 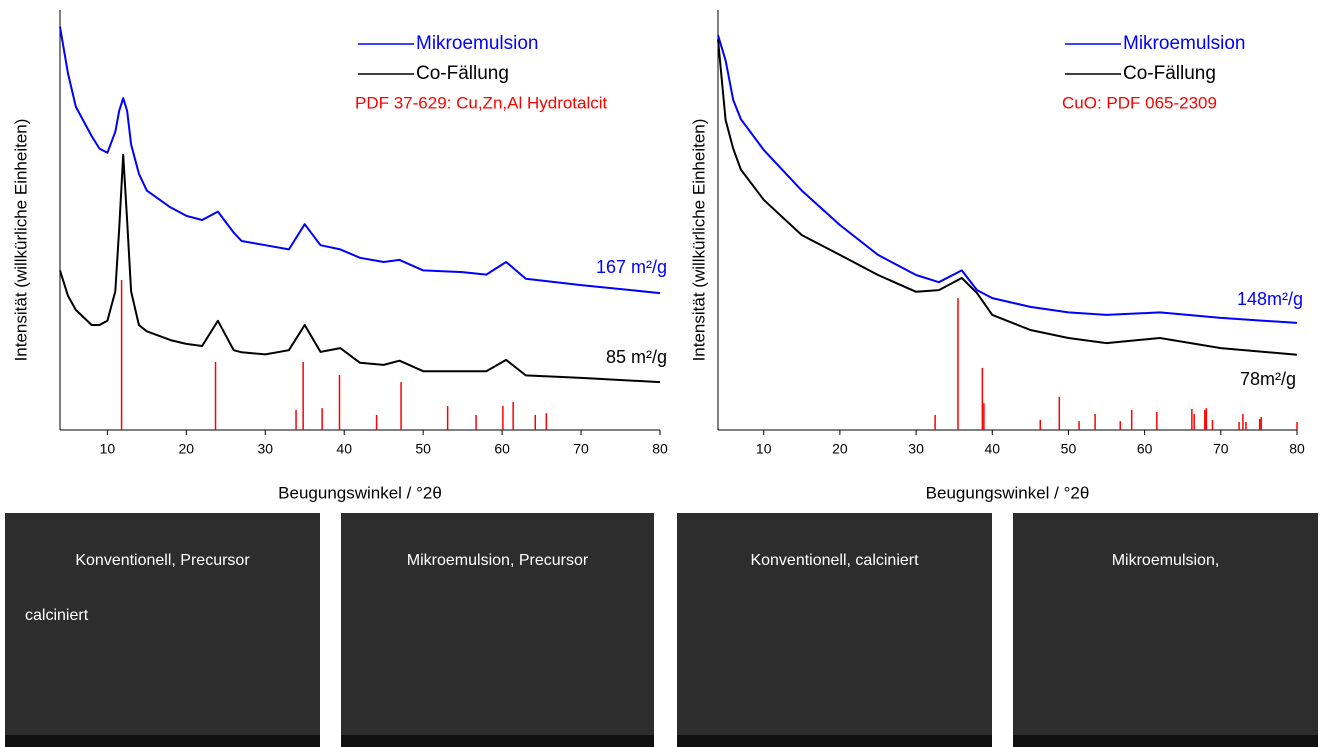 What do you see at coordinates (57, 615) in the screenshot?
I see `image-caption: calciniert` at bounding box center [57, 615].